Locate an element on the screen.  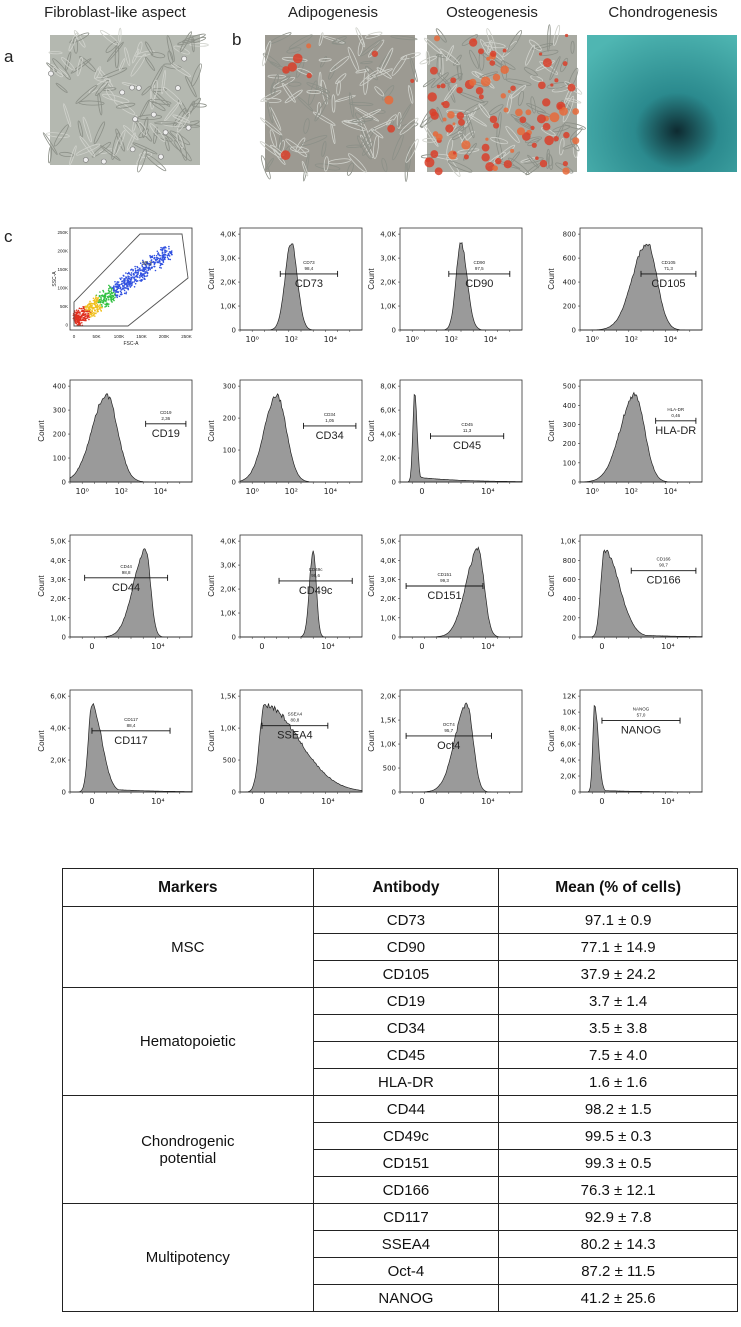
cell: CD34 is located at coordinates (406, 1028).